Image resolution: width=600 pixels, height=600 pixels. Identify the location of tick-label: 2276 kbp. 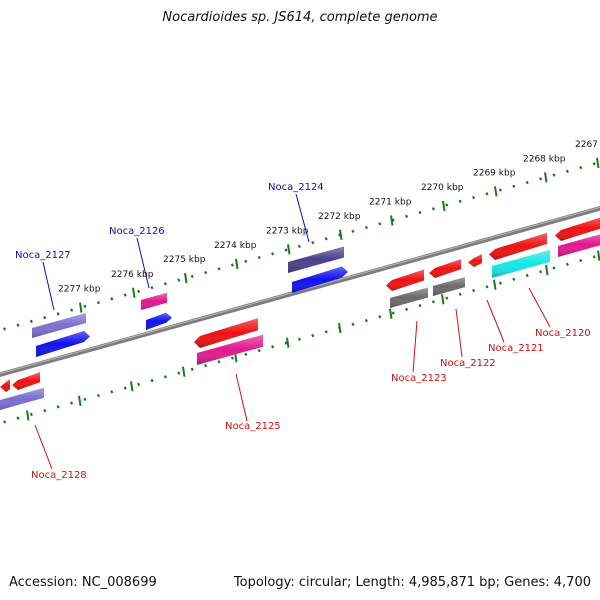
(132, 275).